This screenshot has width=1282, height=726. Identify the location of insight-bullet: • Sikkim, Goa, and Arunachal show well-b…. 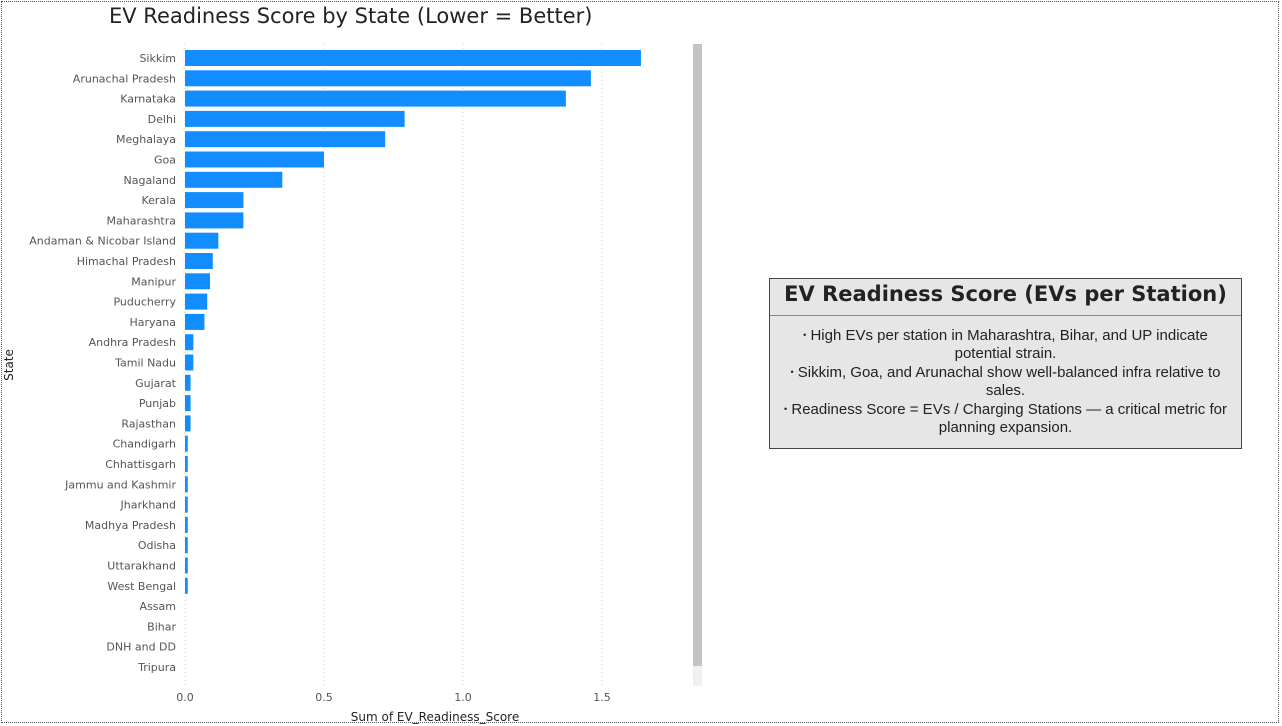
(1005, 381).